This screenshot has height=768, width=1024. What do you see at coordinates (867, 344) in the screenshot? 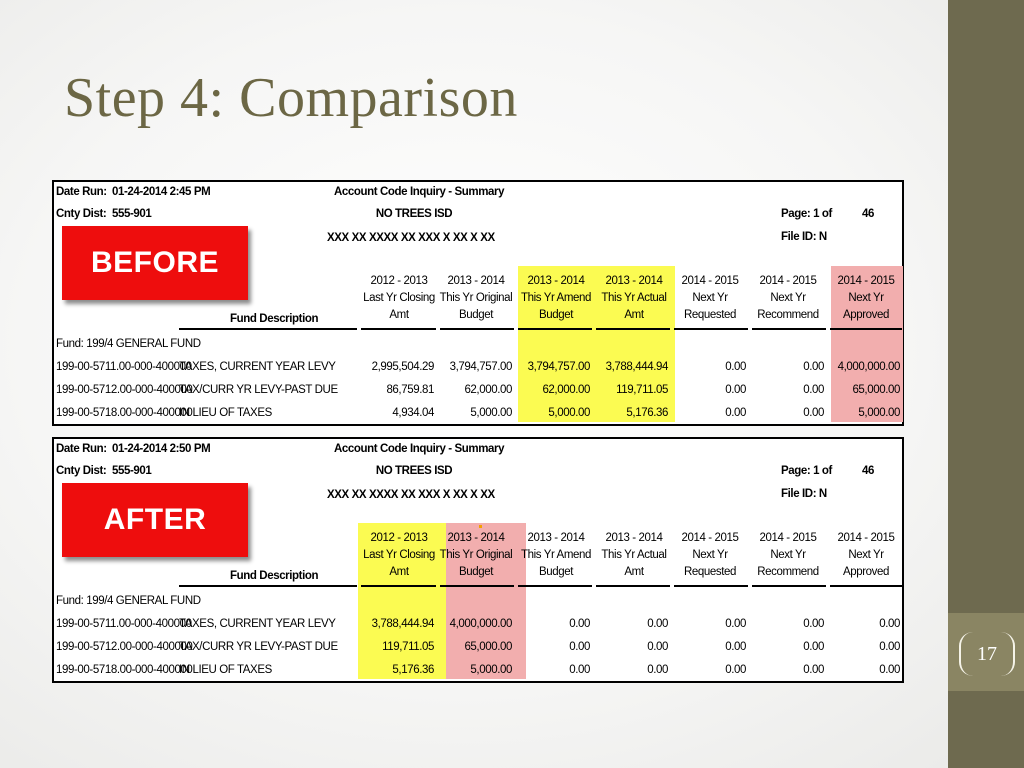
I see `highlight-approved` at bounding box center [867, 344].